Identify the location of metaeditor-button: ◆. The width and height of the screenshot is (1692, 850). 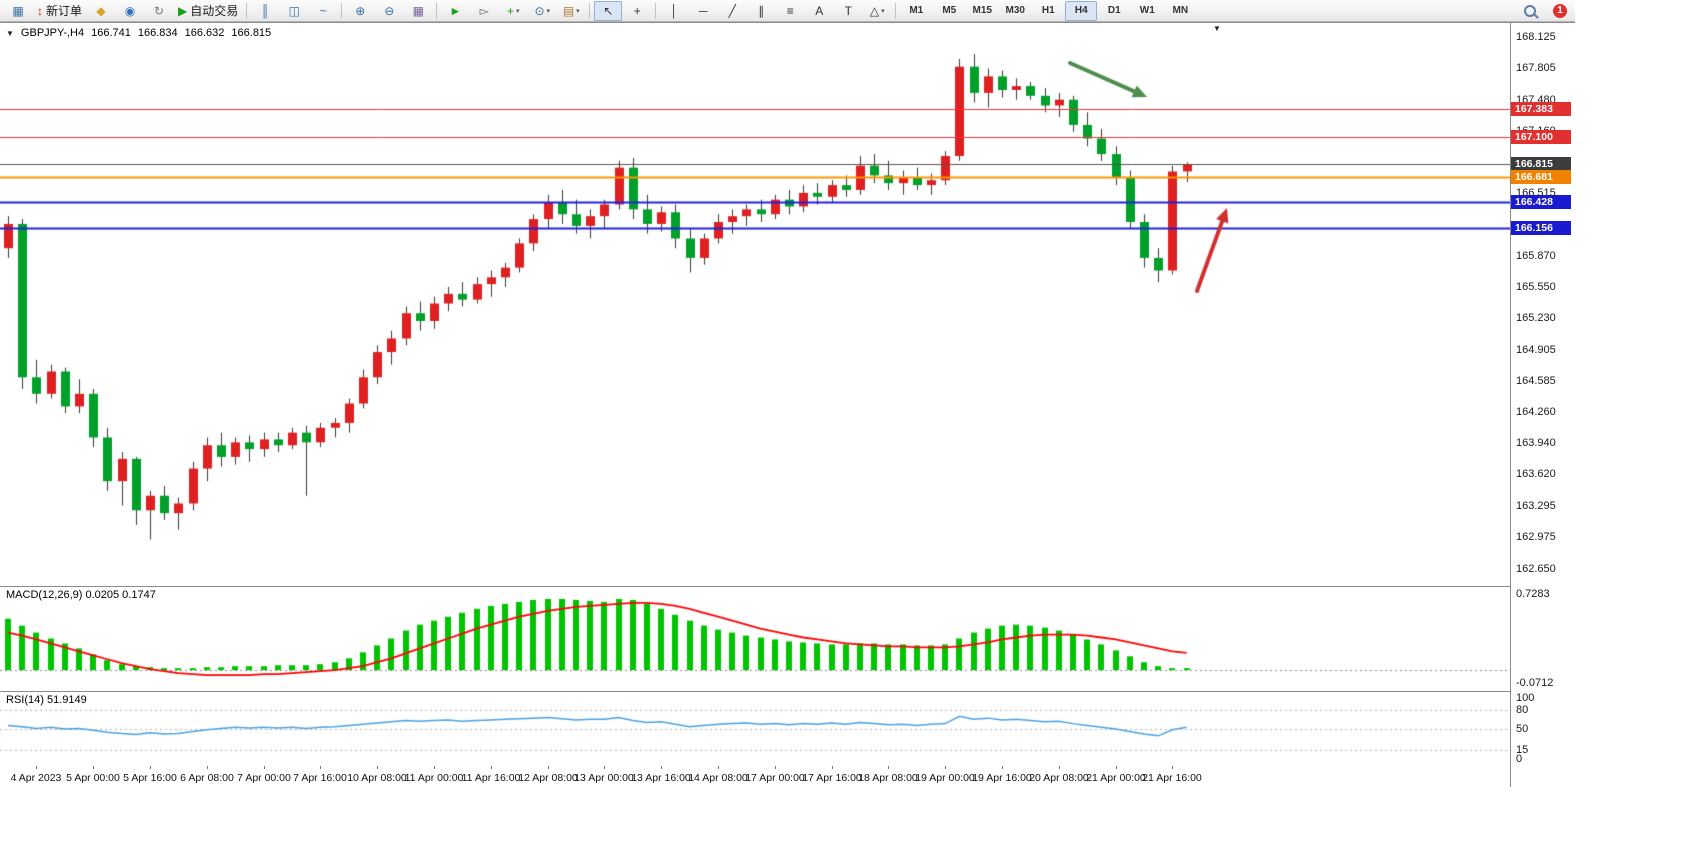
(101, 11).